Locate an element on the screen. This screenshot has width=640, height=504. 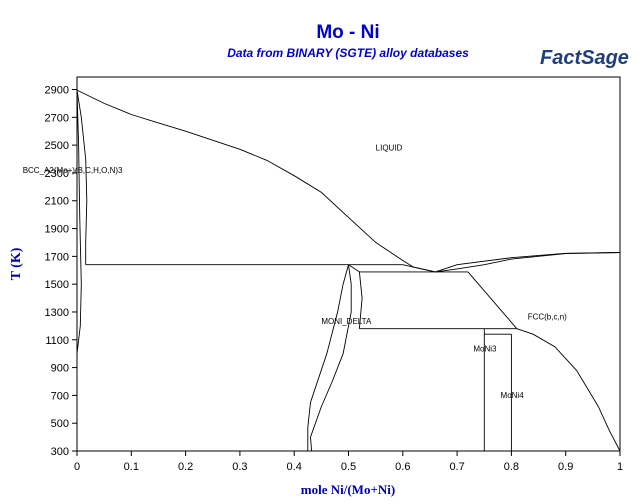
chart-subtitle: Data from BINARY (SGTE) alloy databases is located at coordinates (348, 53).